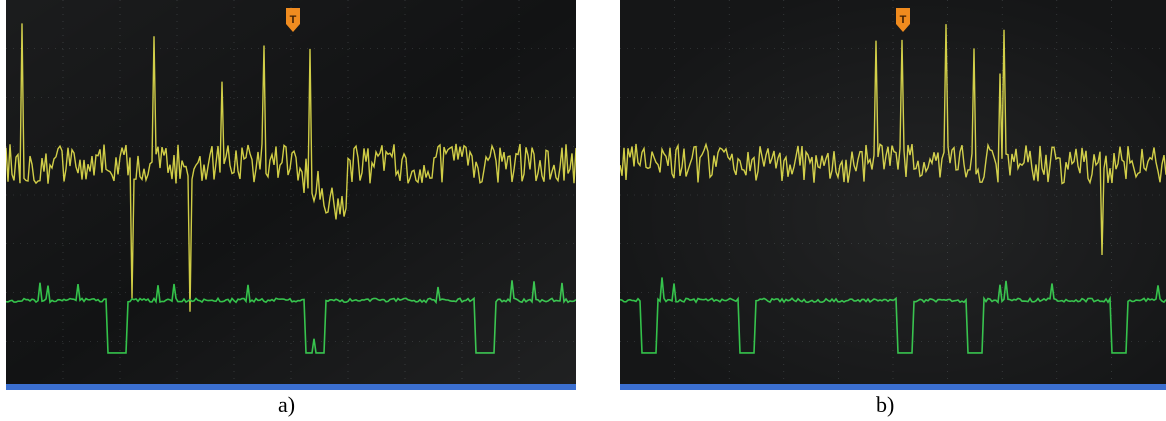 Image resolution: width=1166 pixels, height=421 pixels. Describe the element at coordinates (885, 404) in the screenshot. I see `panel-caption-b: b)` at that location.